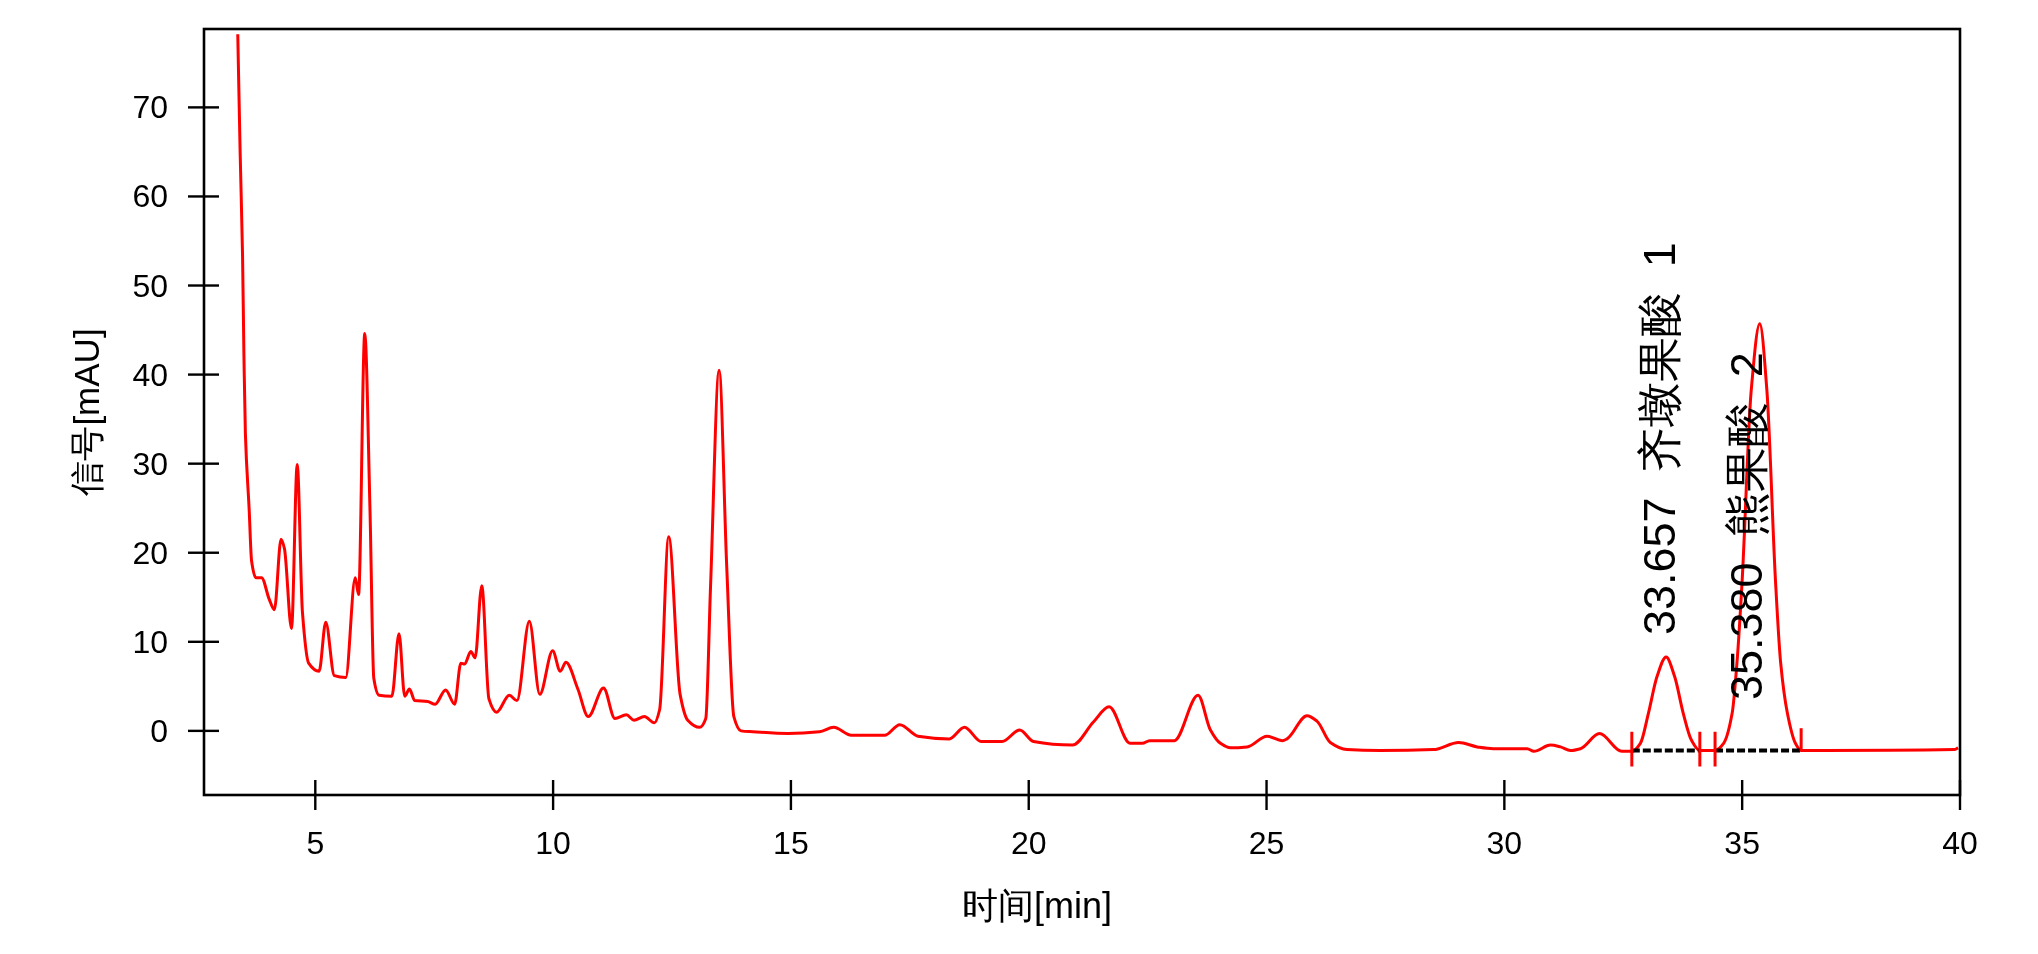  What do you see at coordinates (150, 107) in the screenshot?
I see `y-tick-label: 70` at bounding box center [150, 107].